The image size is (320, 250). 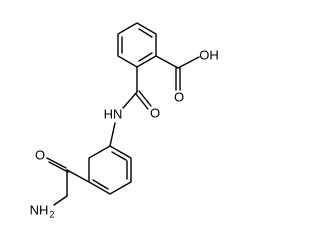 I want to click on atom-label: OH, so click(x=209, y=54).